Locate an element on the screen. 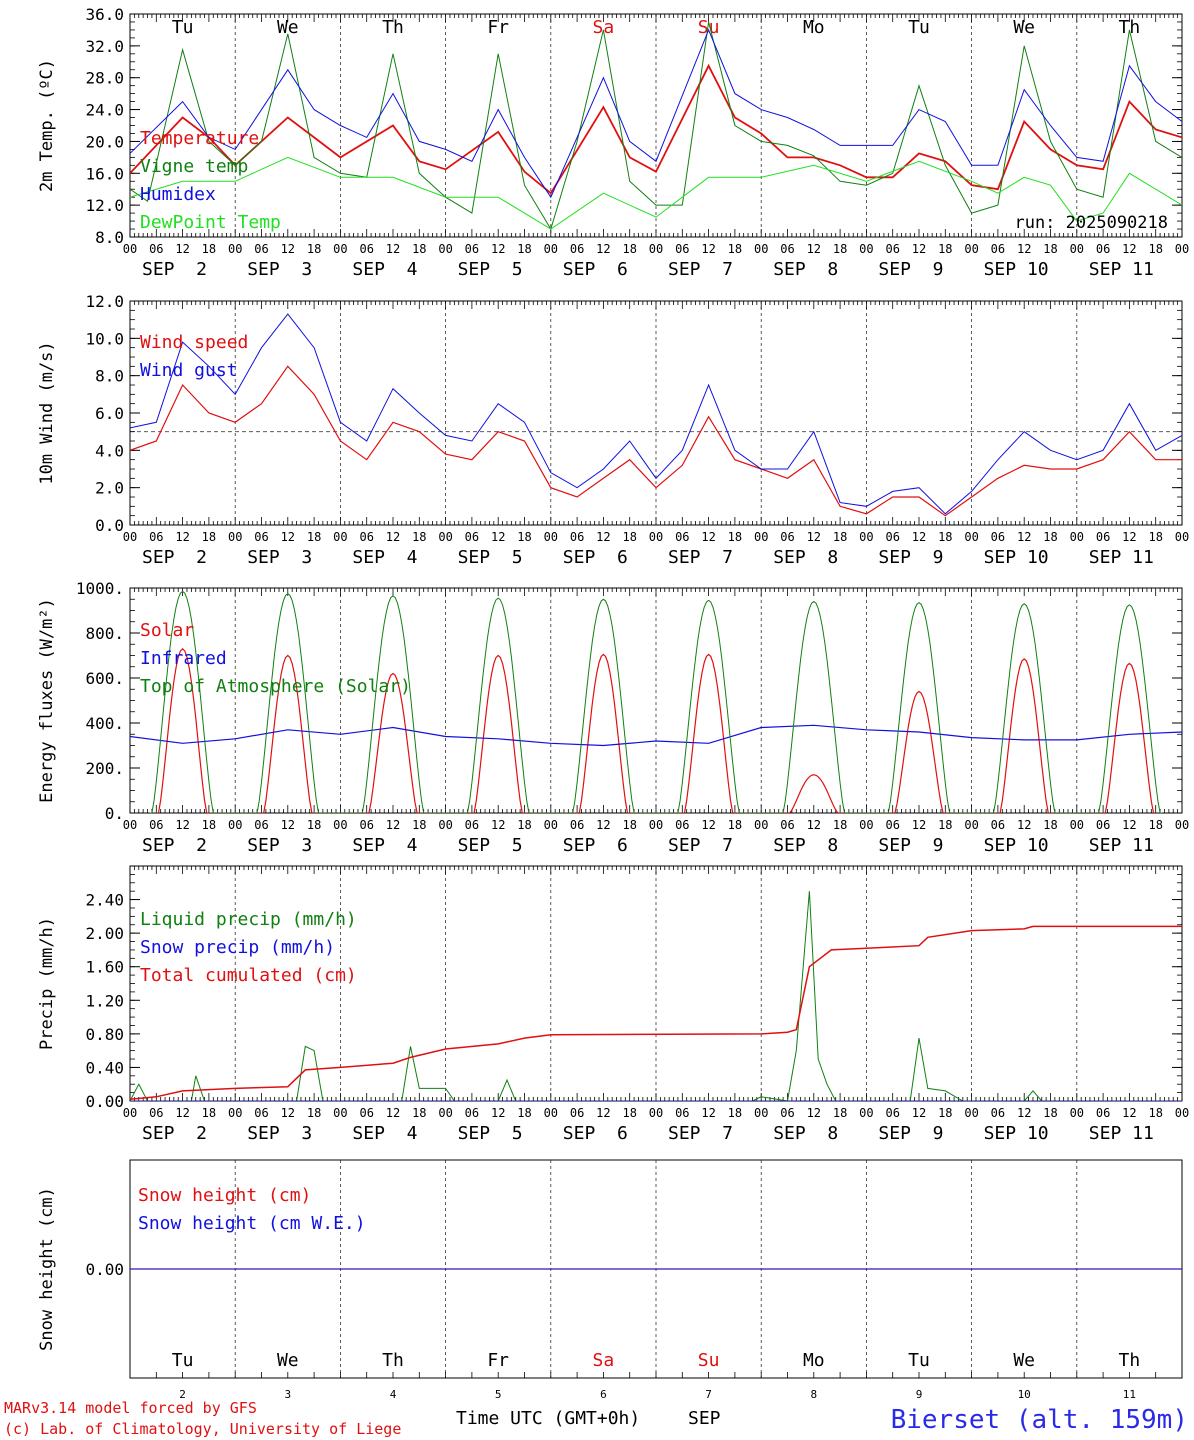  y-tick-label: 36.0 is located at coordinates (104, 14).